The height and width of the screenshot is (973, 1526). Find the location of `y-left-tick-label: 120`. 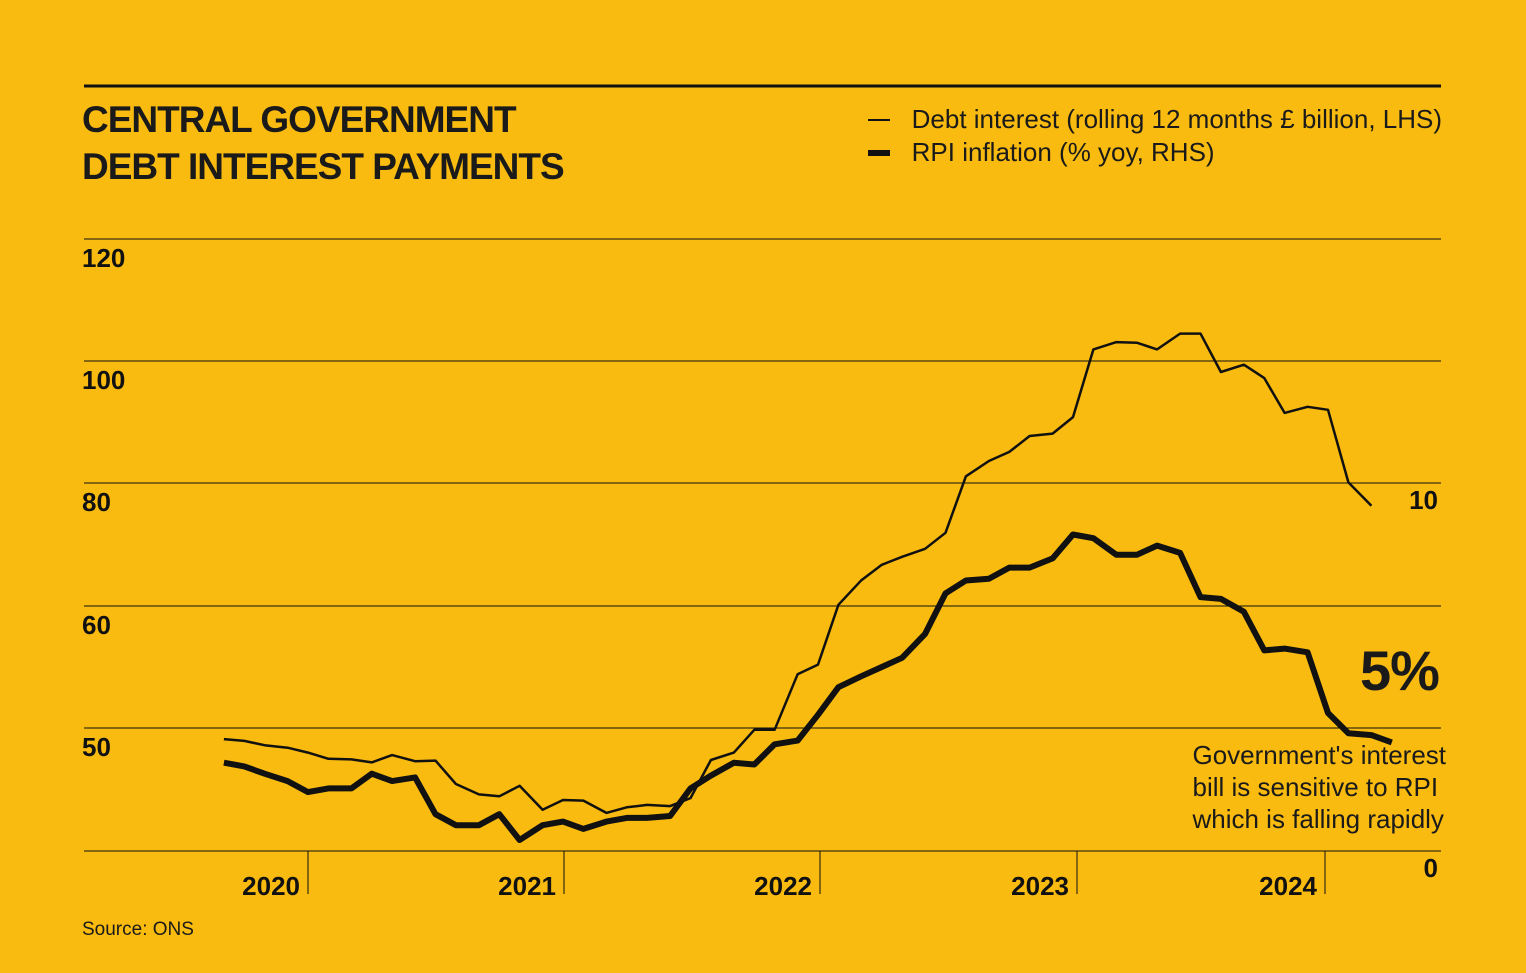

y-left-tick-label: 120 is located at coordinates (103, 258).